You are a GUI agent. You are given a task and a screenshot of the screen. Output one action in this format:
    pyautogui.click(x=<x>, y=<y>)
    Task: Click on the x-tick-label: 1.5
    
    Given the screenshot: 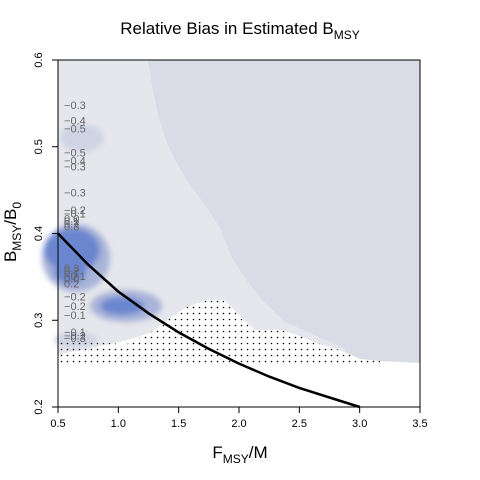 What is the action you would take?
    pyautogui.click(x=178, y=424)
    